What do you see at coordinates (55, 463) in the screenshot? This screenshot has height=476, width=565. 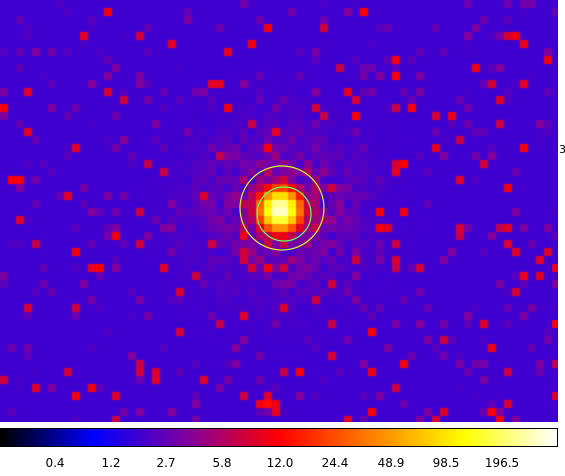 I see `colorbar-tick-label: 0.4` at bounding box center [55, 463].